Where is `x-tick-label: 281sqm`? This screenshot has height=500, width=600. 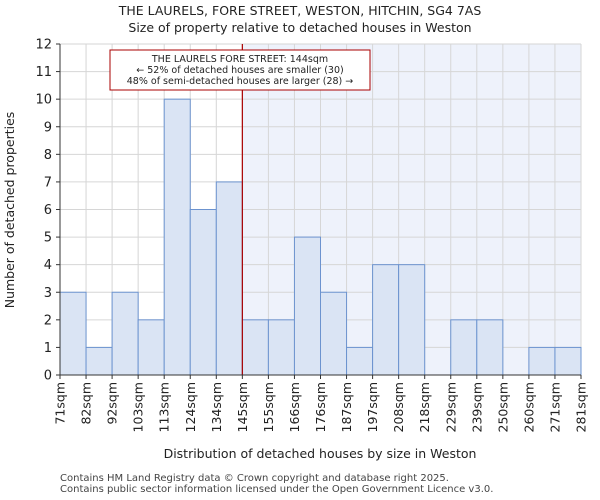
x-tick-label: 281sqm is located at coordinates (581, 407).